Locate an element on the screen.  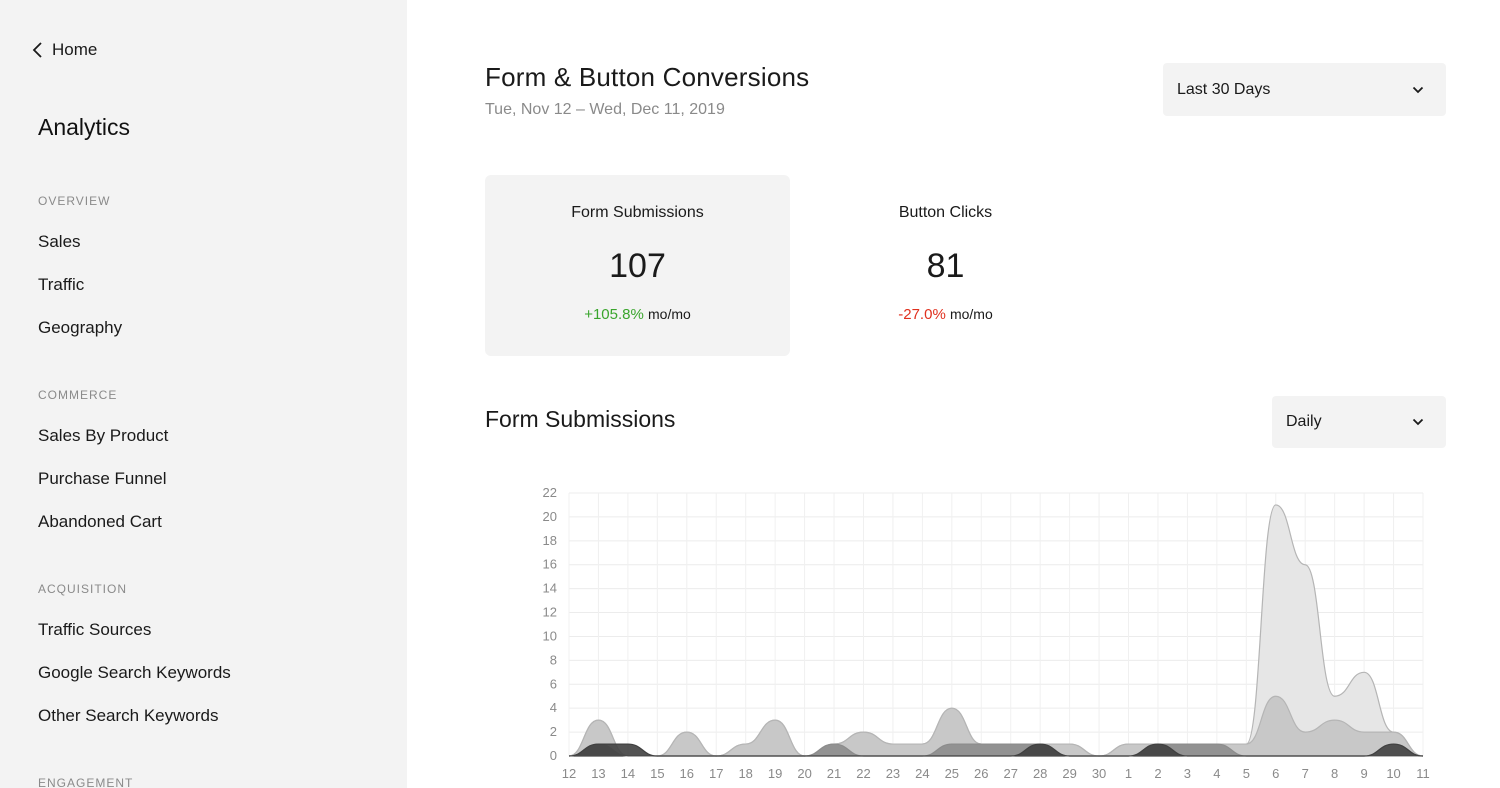
kpi-card-form-submissions: Form Submissions 107 +105.8% mo/mo is located at coordinates (637, 265).